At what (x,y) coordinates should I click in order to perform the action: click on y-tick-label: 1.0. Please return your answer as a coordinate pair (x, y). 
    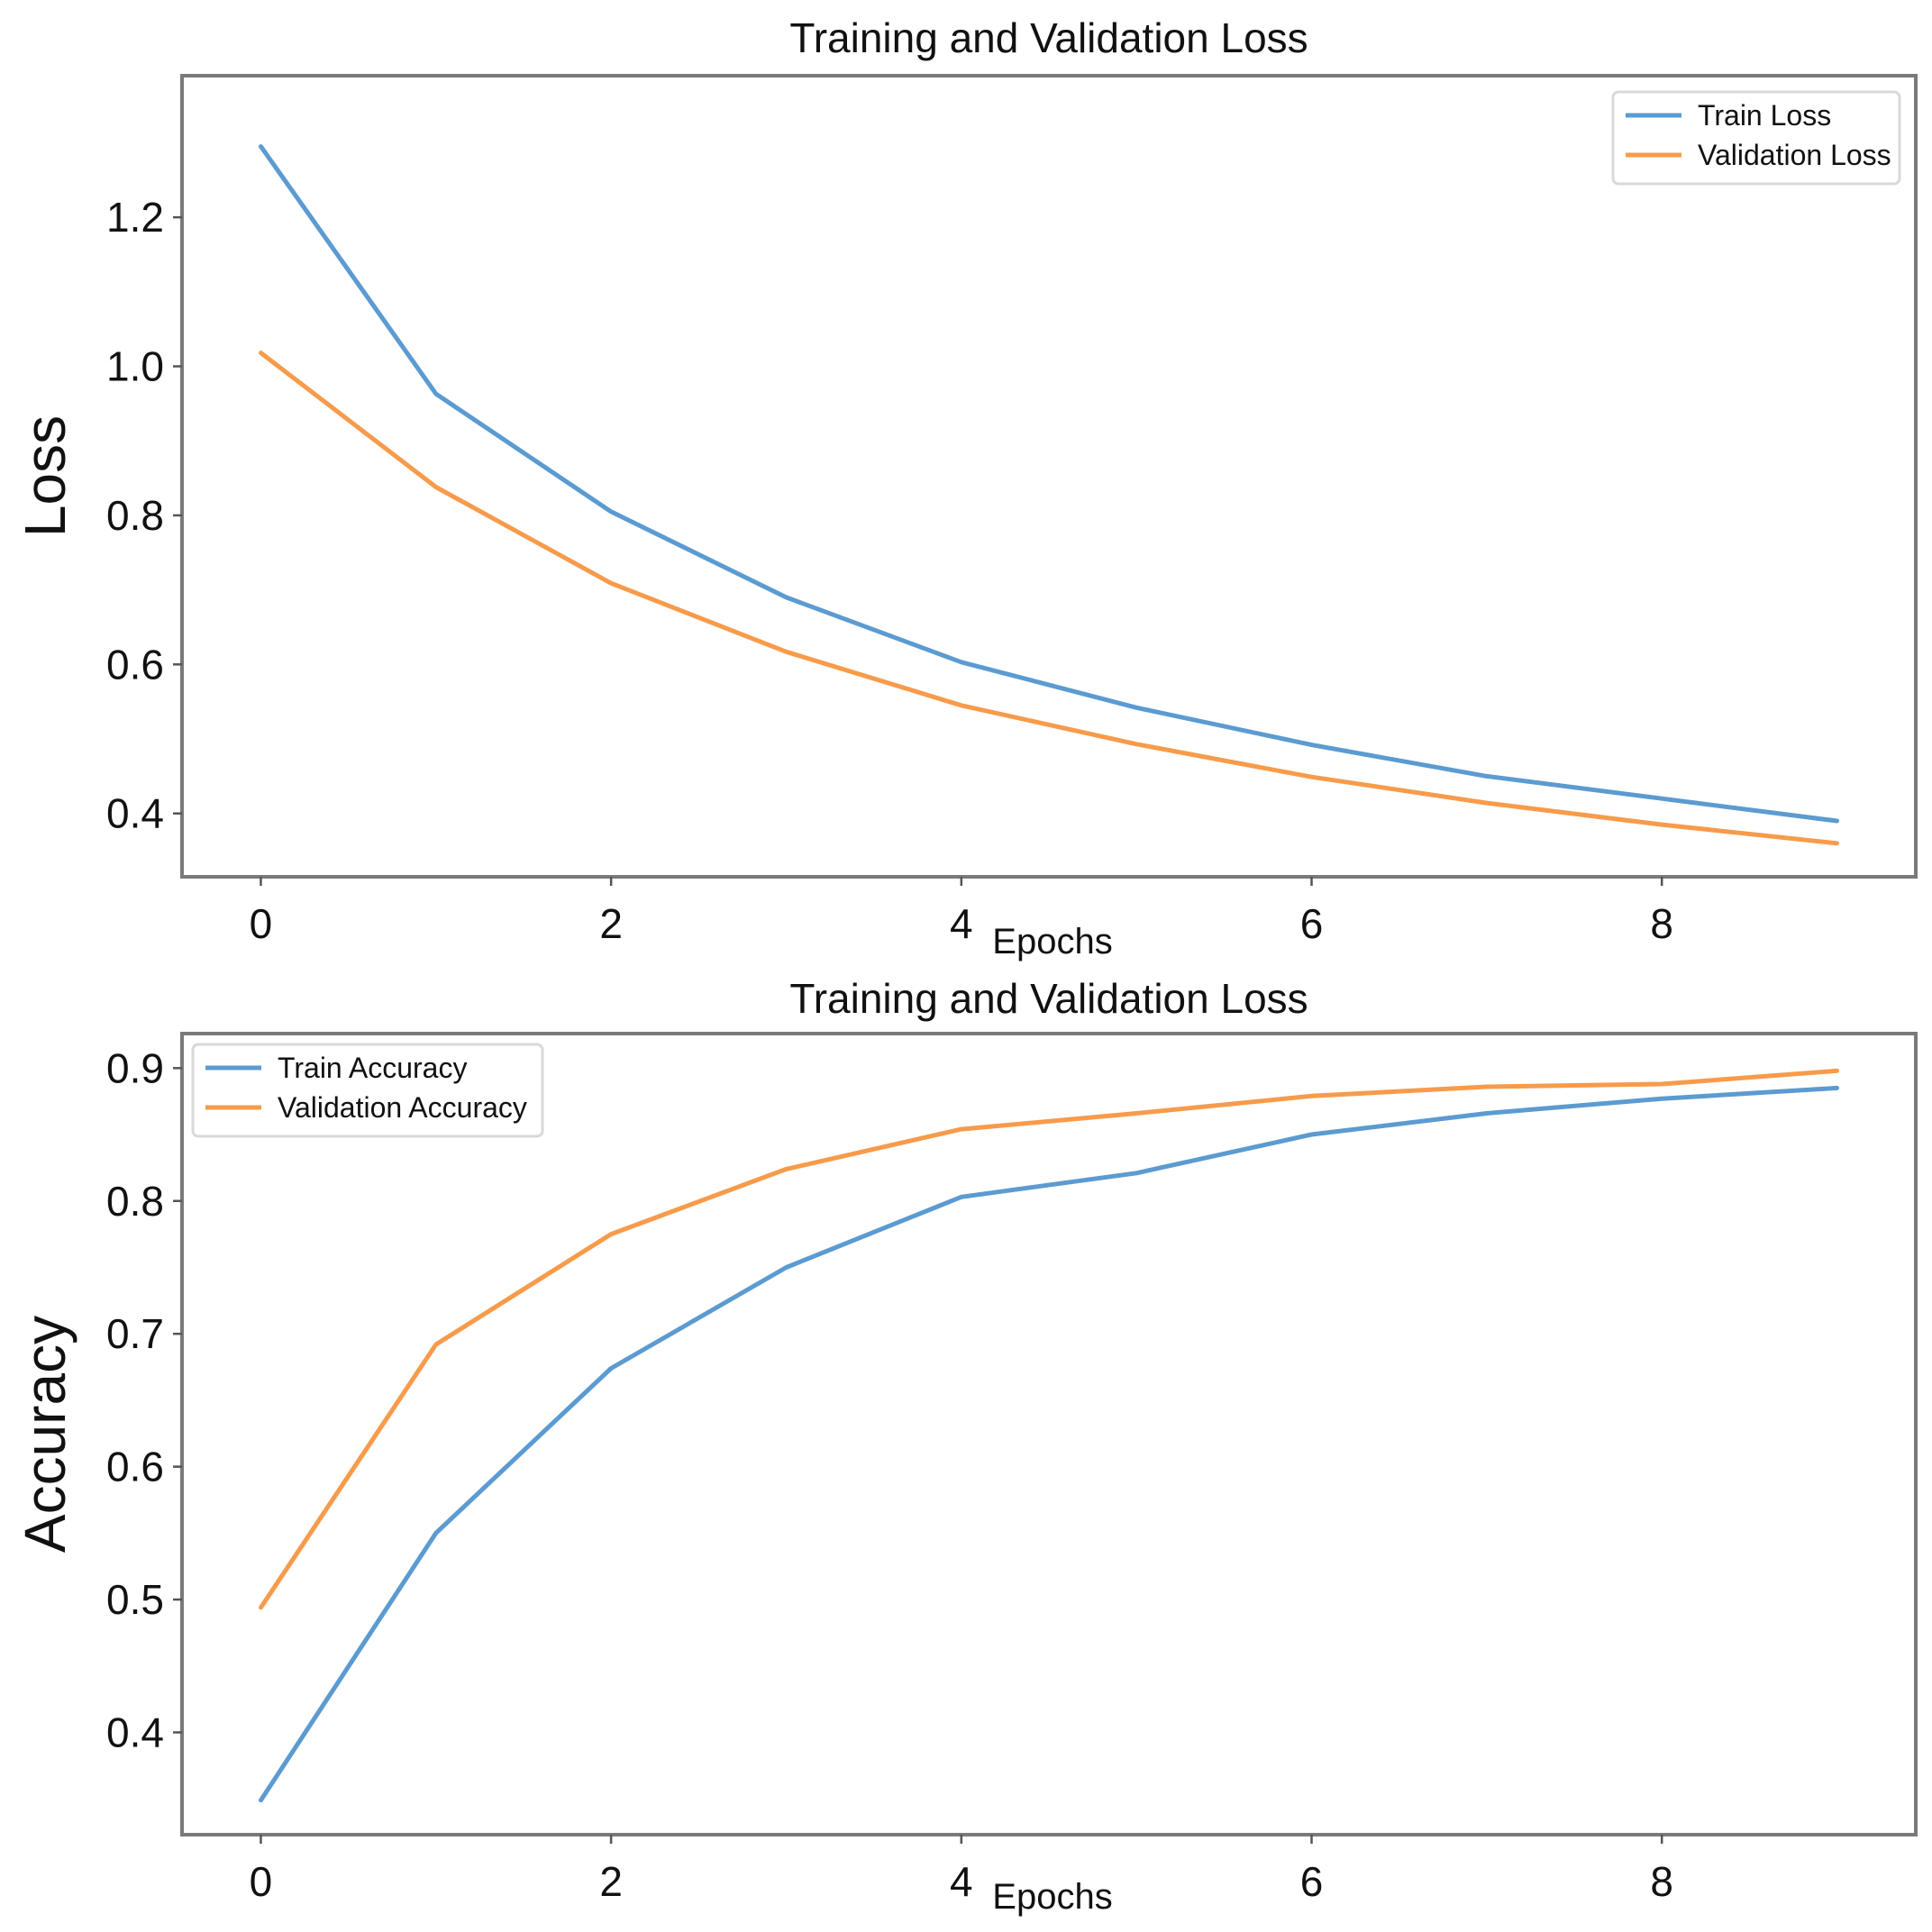
    Looking at the image, I should click on (135, 366).